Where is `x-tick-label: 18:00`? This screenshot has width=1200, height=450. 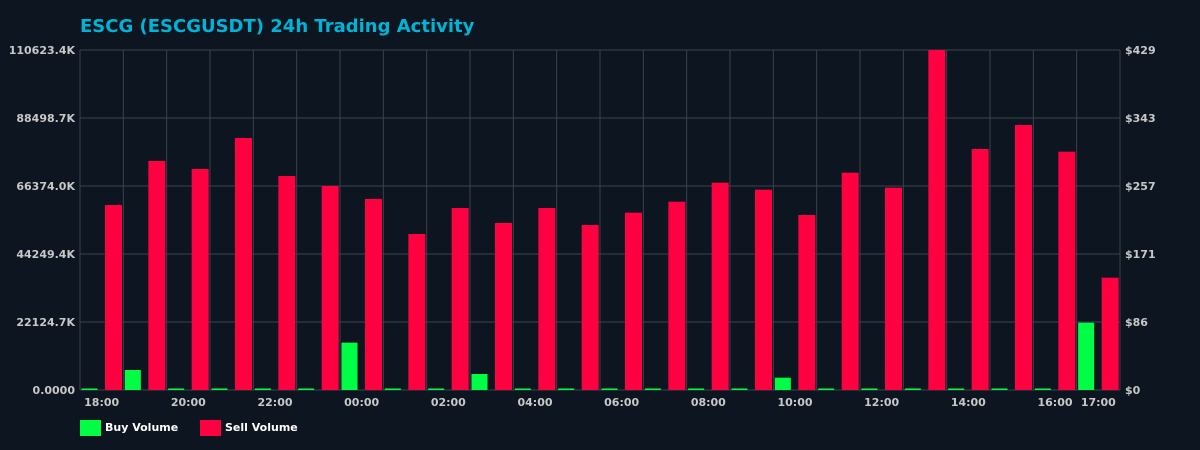
x-tick-label: 18:00 is located at coordinates (101, 402).